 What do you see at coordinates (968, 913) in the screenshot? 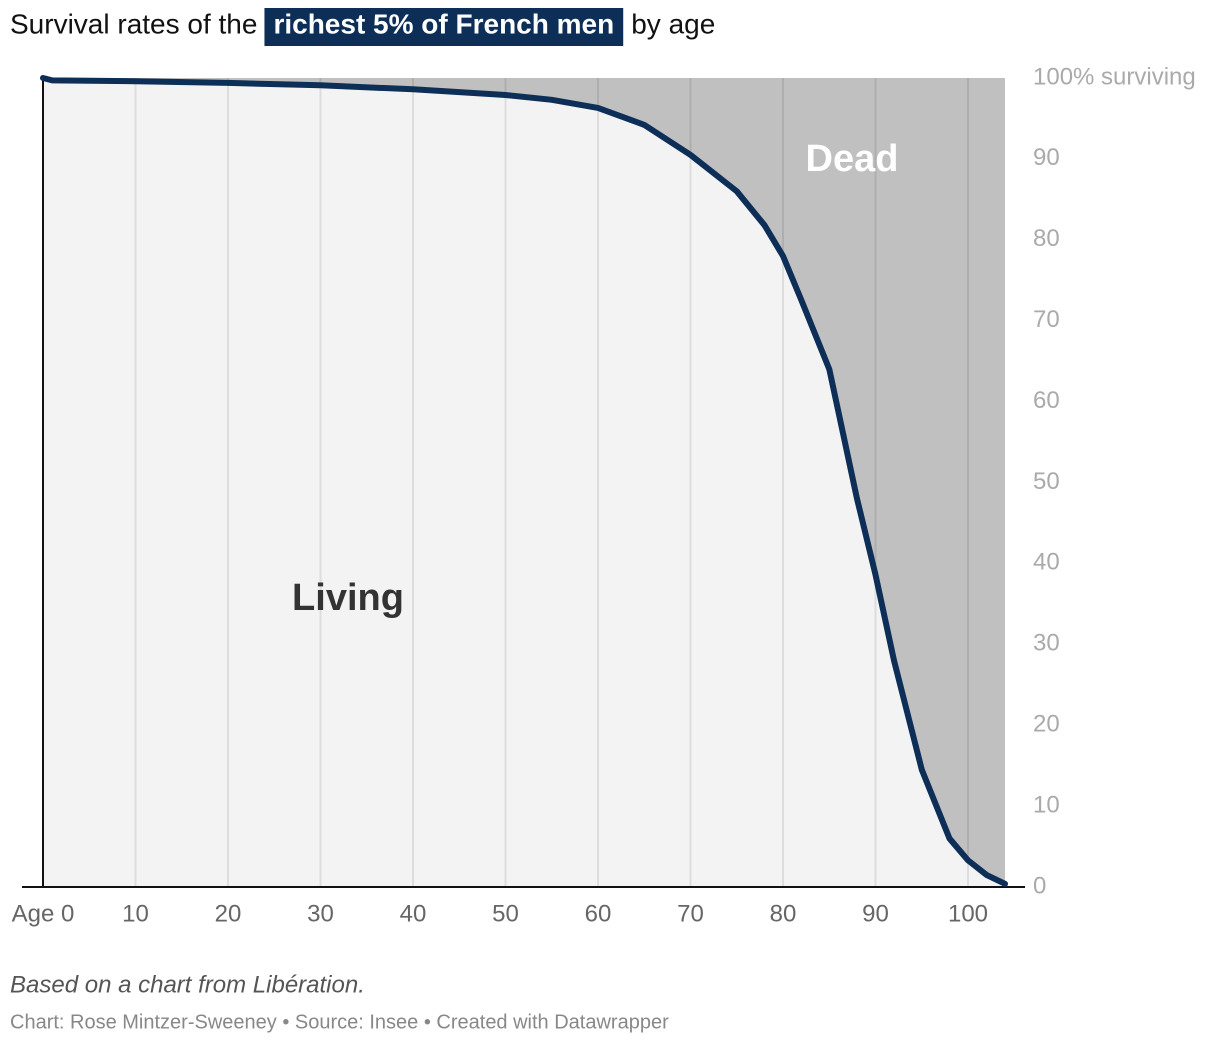
I see `x-tick-label: 100` at bounding box center [968, 913].